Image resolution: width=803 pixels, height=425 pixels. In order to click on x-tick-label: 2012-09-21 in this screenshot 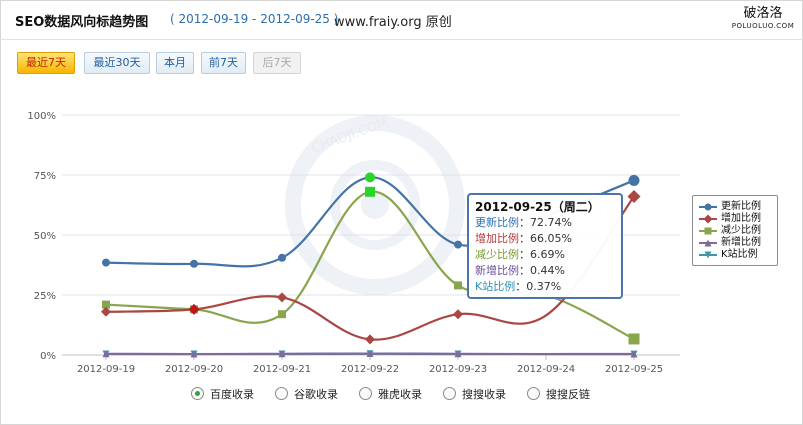, I will do `click(282, 369)`.